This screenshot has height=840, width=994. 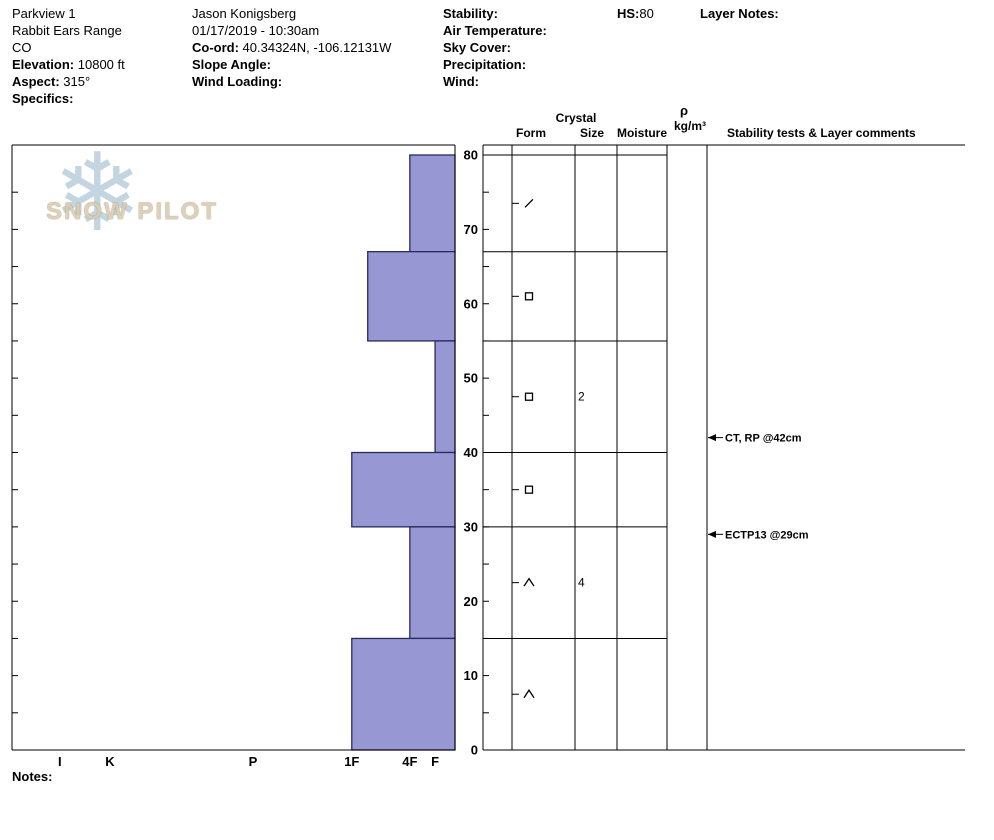 I want to click on panel-header-crystal: Crystal, so click(x=576, y=118).